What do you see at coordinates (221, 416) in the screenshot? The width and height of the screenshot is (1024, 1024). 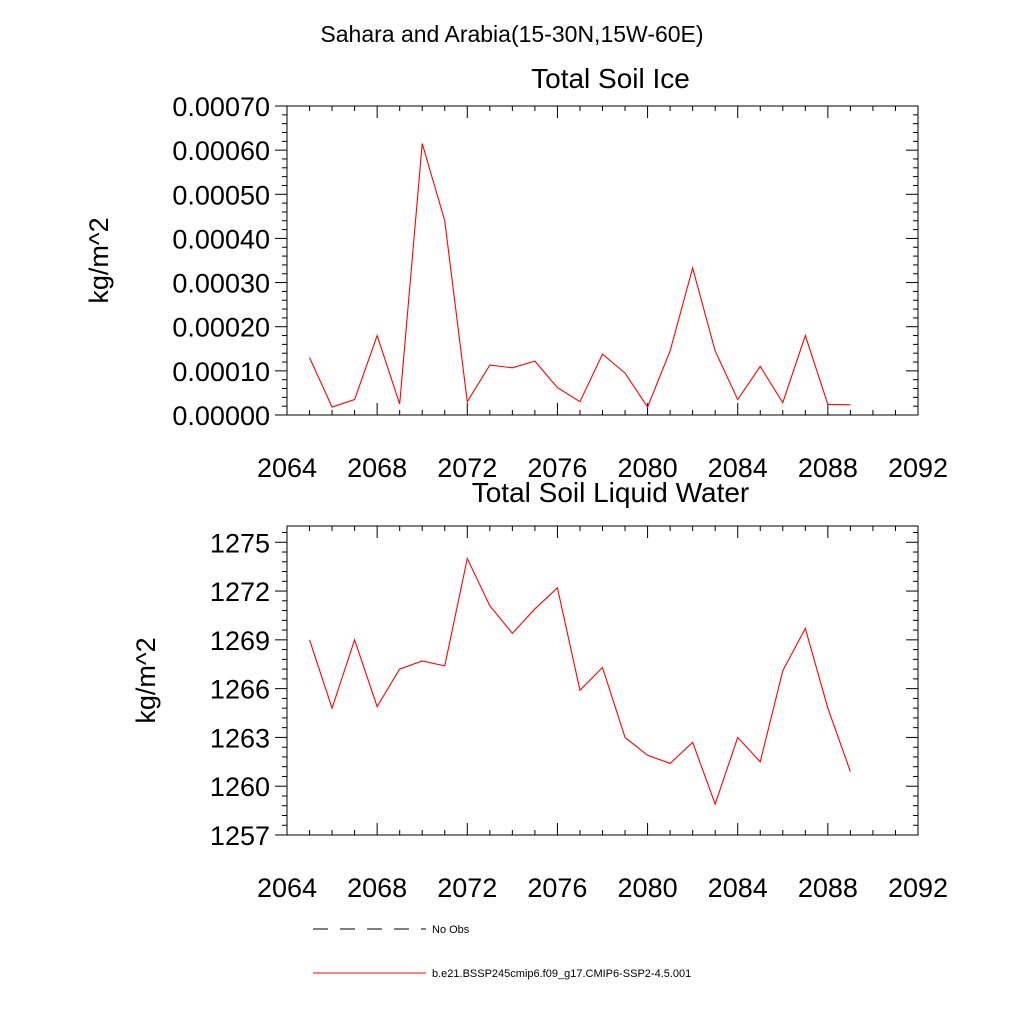 I see `y-tick-label: 0.00000` at bounding box center [221, 416].